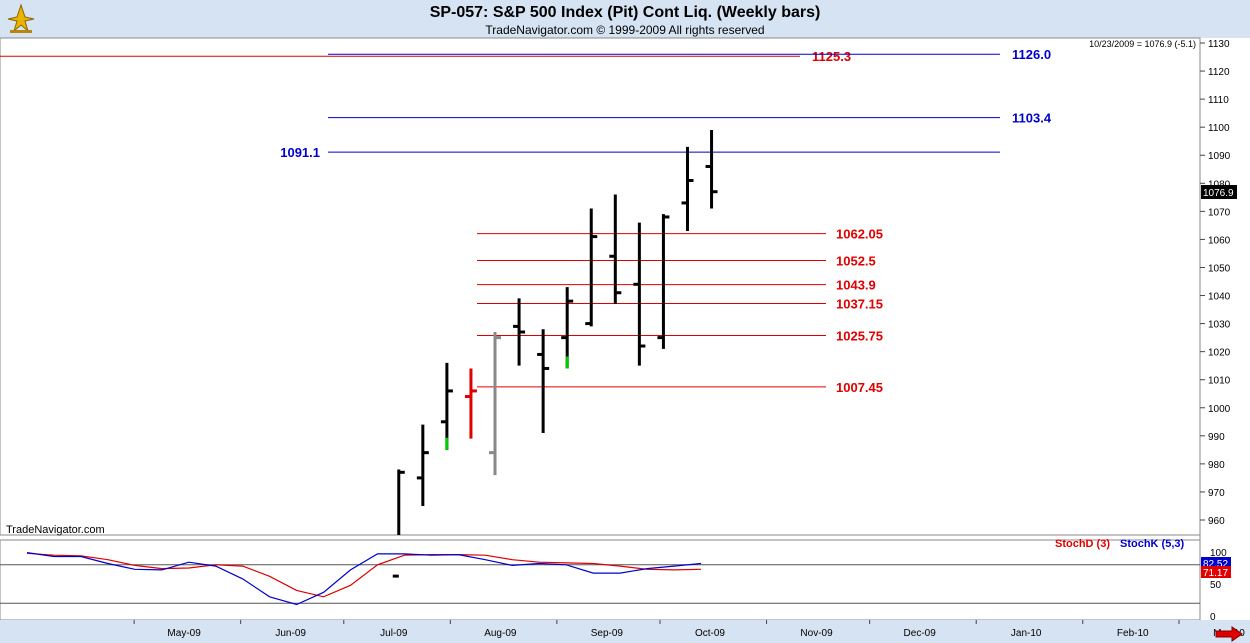 The height and width of the screenshot is (643, 1250). I want to click on level-label: 1126.0, so click(1031, 54).